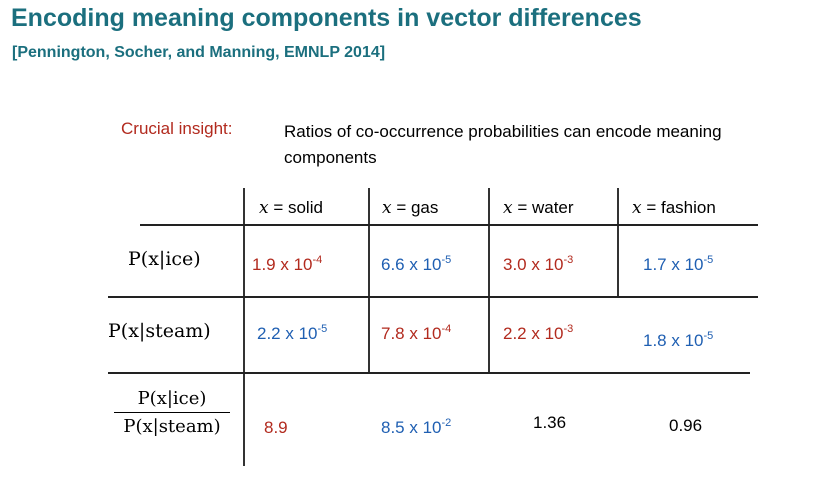  What do you see at coordinates (291, 208) in the screenshot?
I see `column-header-solid: x = solid` at bounding box center [291, 208].